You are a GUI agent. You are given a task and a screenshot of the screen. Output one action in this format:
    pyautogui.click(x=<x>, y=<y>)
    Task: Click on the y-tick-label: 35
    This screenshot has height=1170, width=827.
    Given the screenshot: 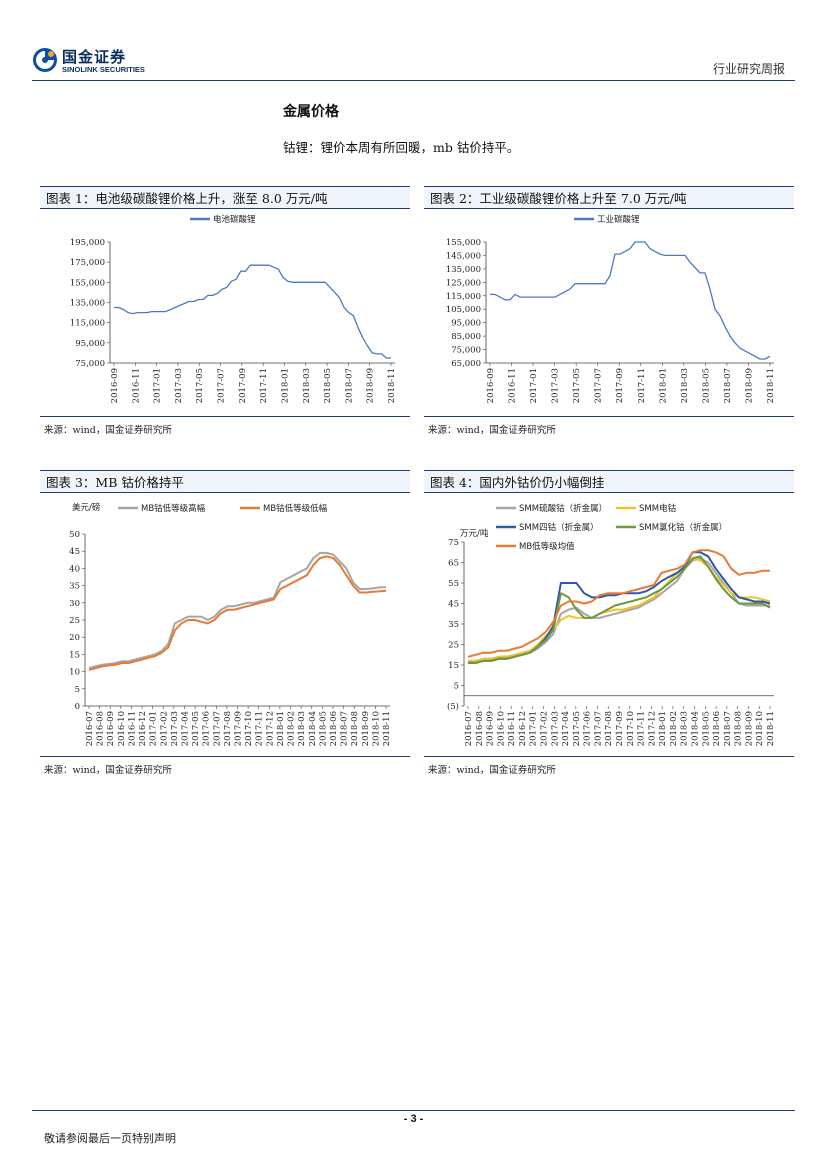 What is the action you would take?
    pyautogui.click(x=74, y=587)
    